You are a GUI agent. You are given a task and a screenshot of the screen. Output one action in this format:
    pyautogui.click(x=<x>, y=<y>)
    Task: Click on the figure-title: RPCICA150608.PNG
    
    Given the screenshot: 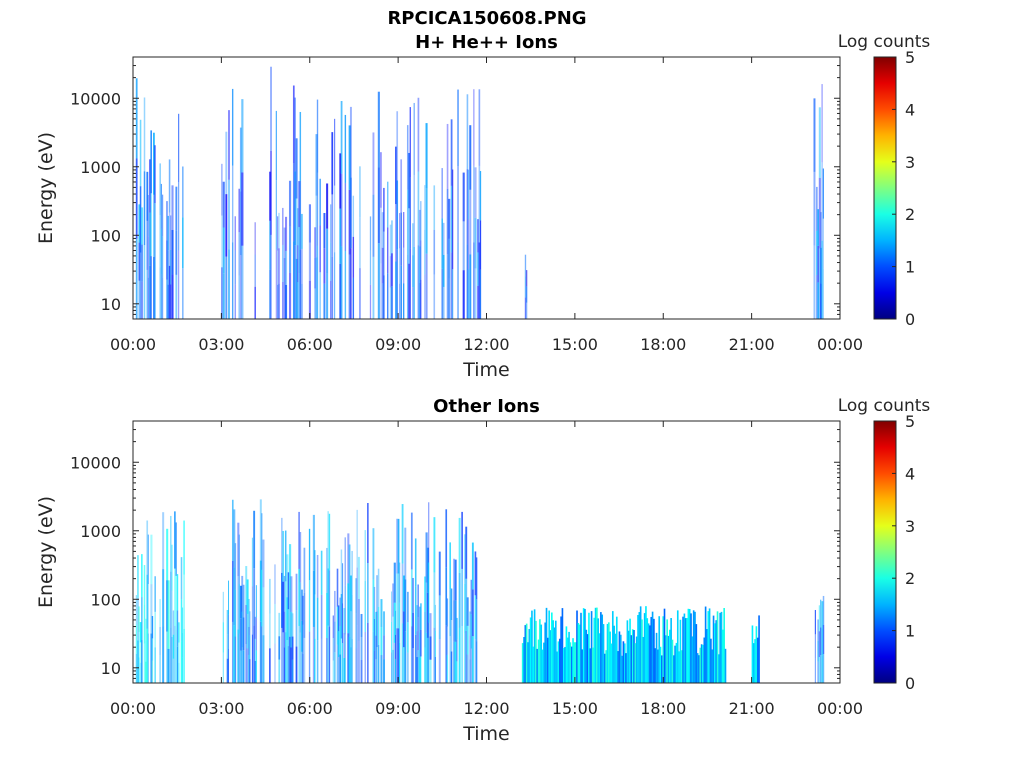 What is the action you would take?
    pyautogui.click(x=486, y=18)
    